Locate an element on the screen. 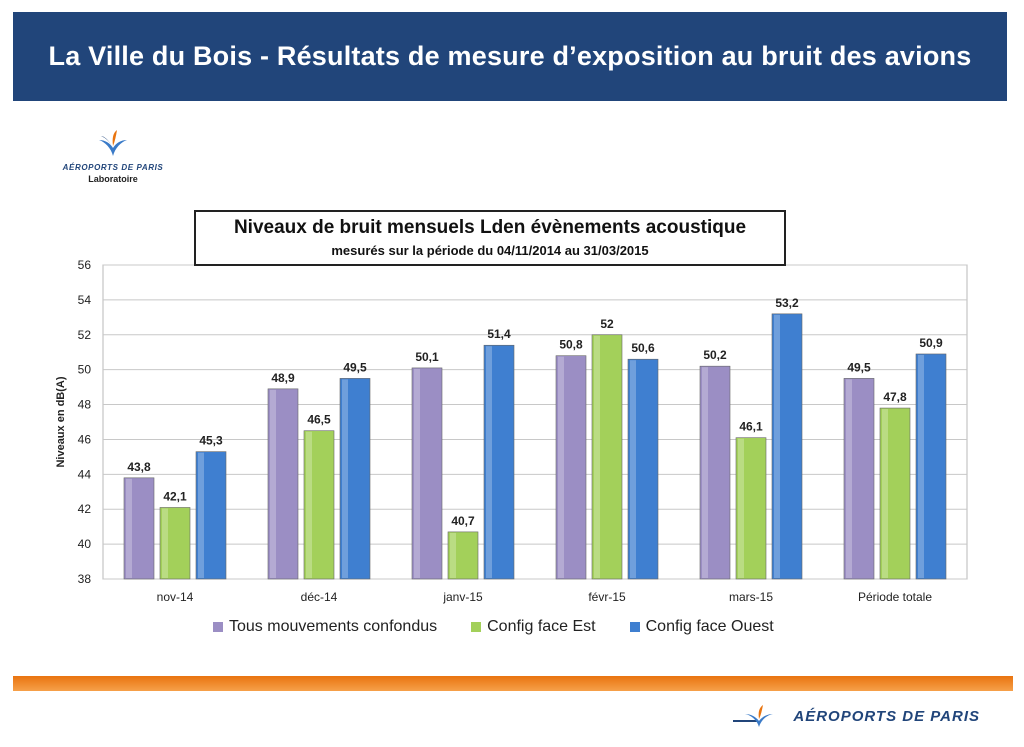 The image size is (1024, 747). legend-label-series-2: Config face Est is located at coordinates (541, 626).